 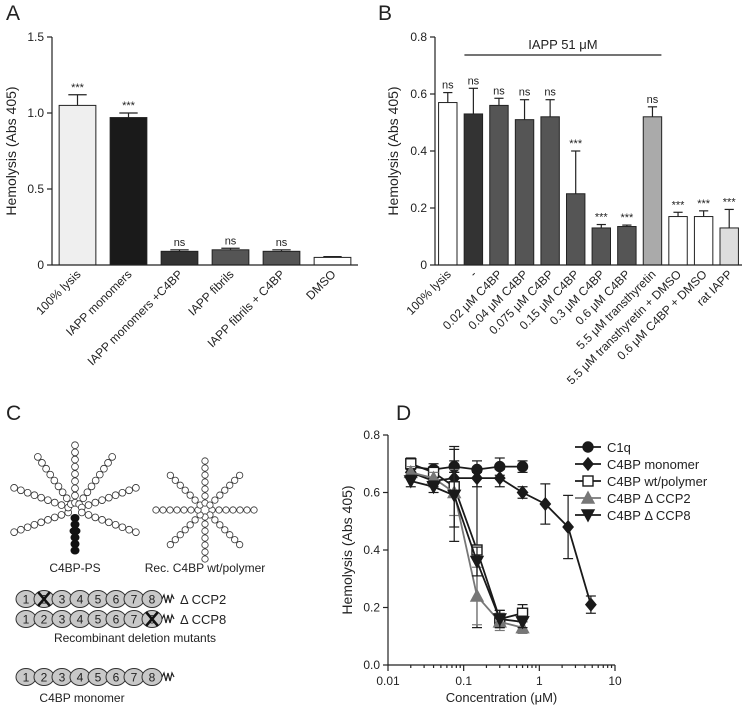 I want to click on legend-label: C4BP wt/polymer, so click(x=657, y=481).